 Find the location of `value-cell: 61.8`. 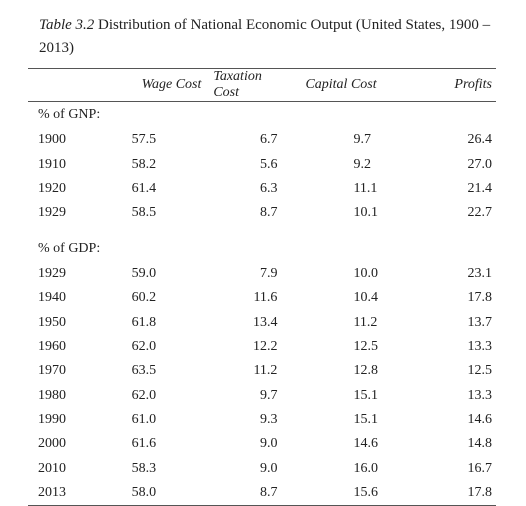

value-cell: 61.8 is located at coordinates (144, 322).